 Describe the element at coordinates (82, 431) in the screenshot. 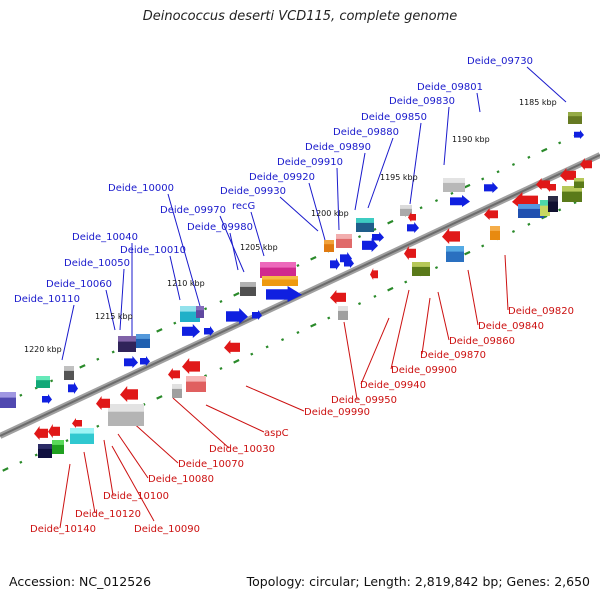

I see `reverse-gene-box-28-shade` at that location.